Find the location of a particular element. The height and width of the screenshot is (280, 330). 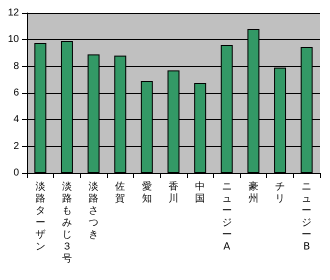

y-tick-label: 4 is located at coordinates (16, 120).